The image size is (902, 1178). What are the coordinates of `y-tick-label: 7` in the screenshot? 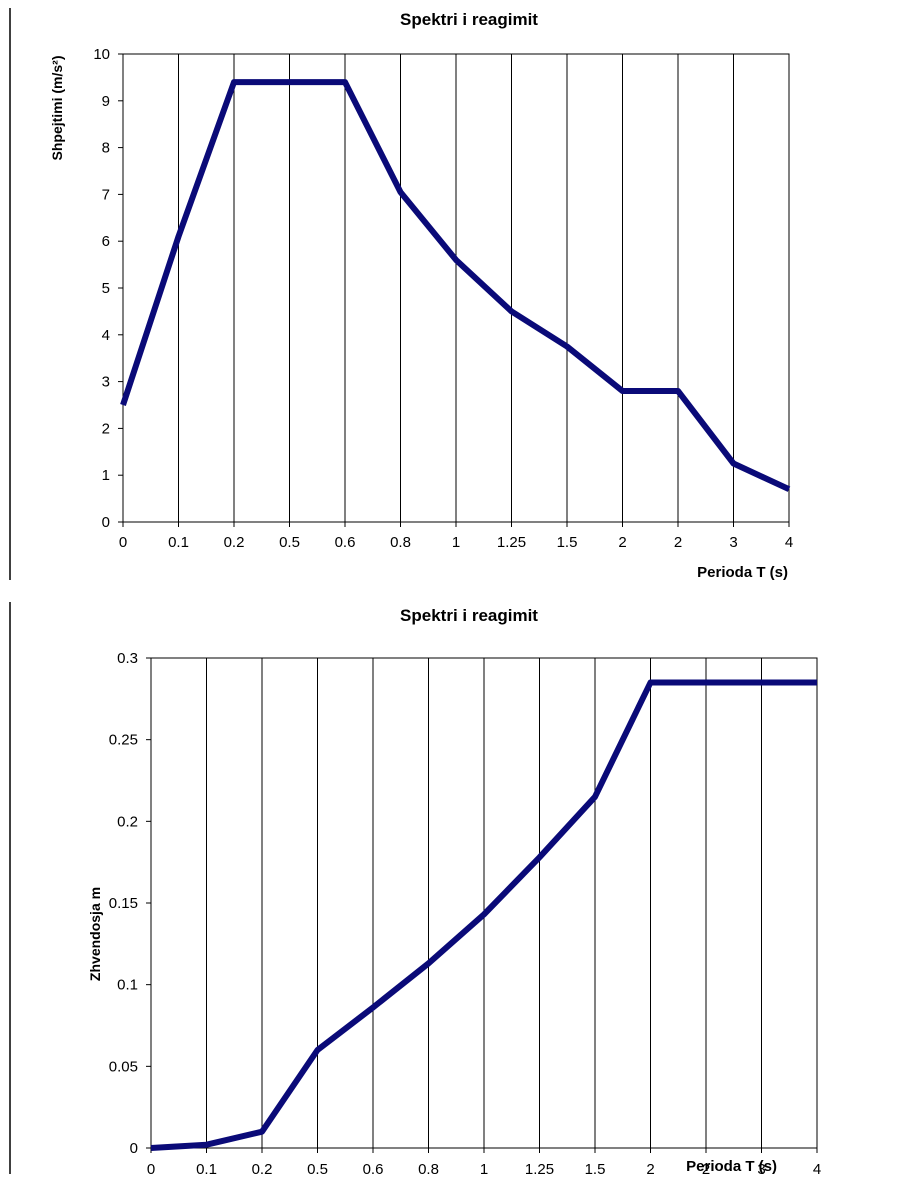 It's located at (106, 194).